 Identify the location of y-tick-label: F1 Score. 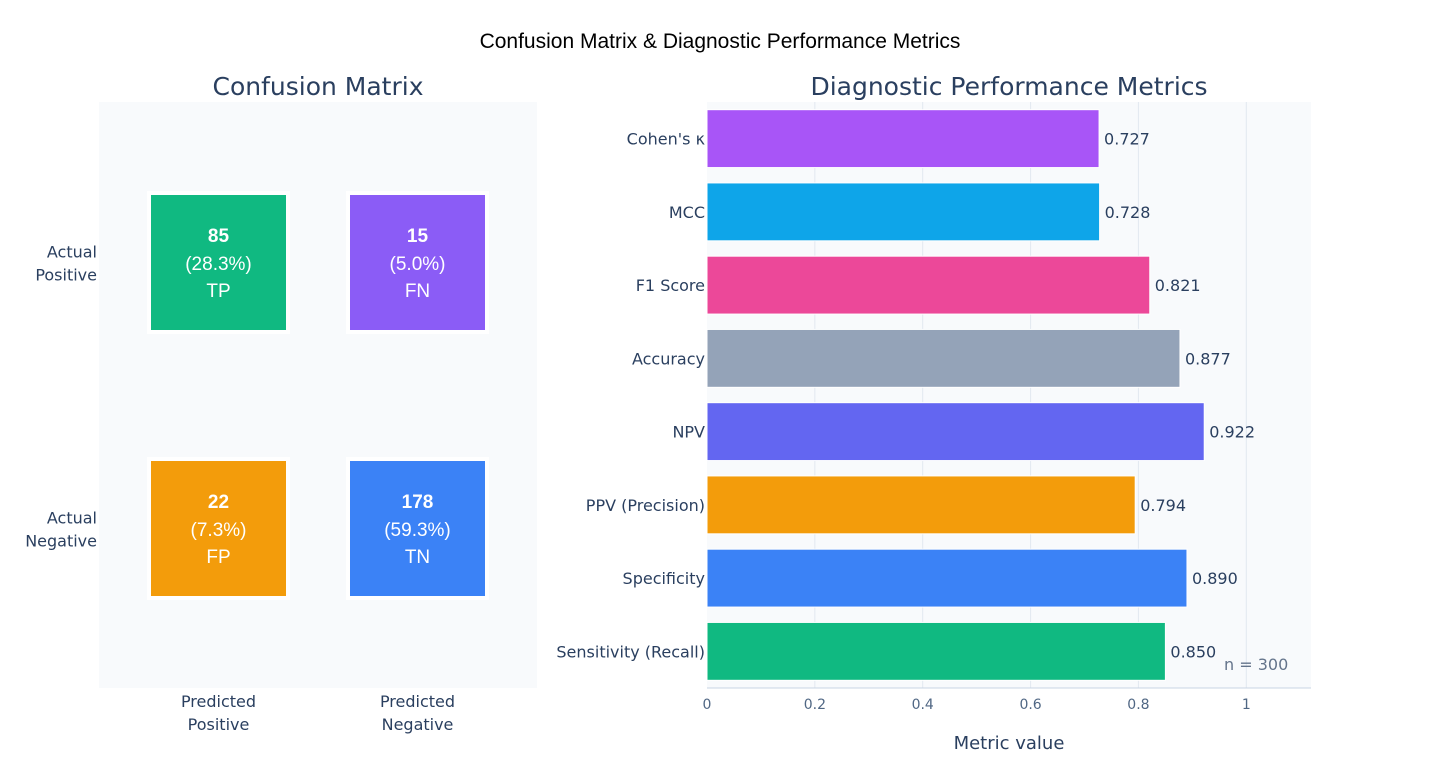
(670, 285).